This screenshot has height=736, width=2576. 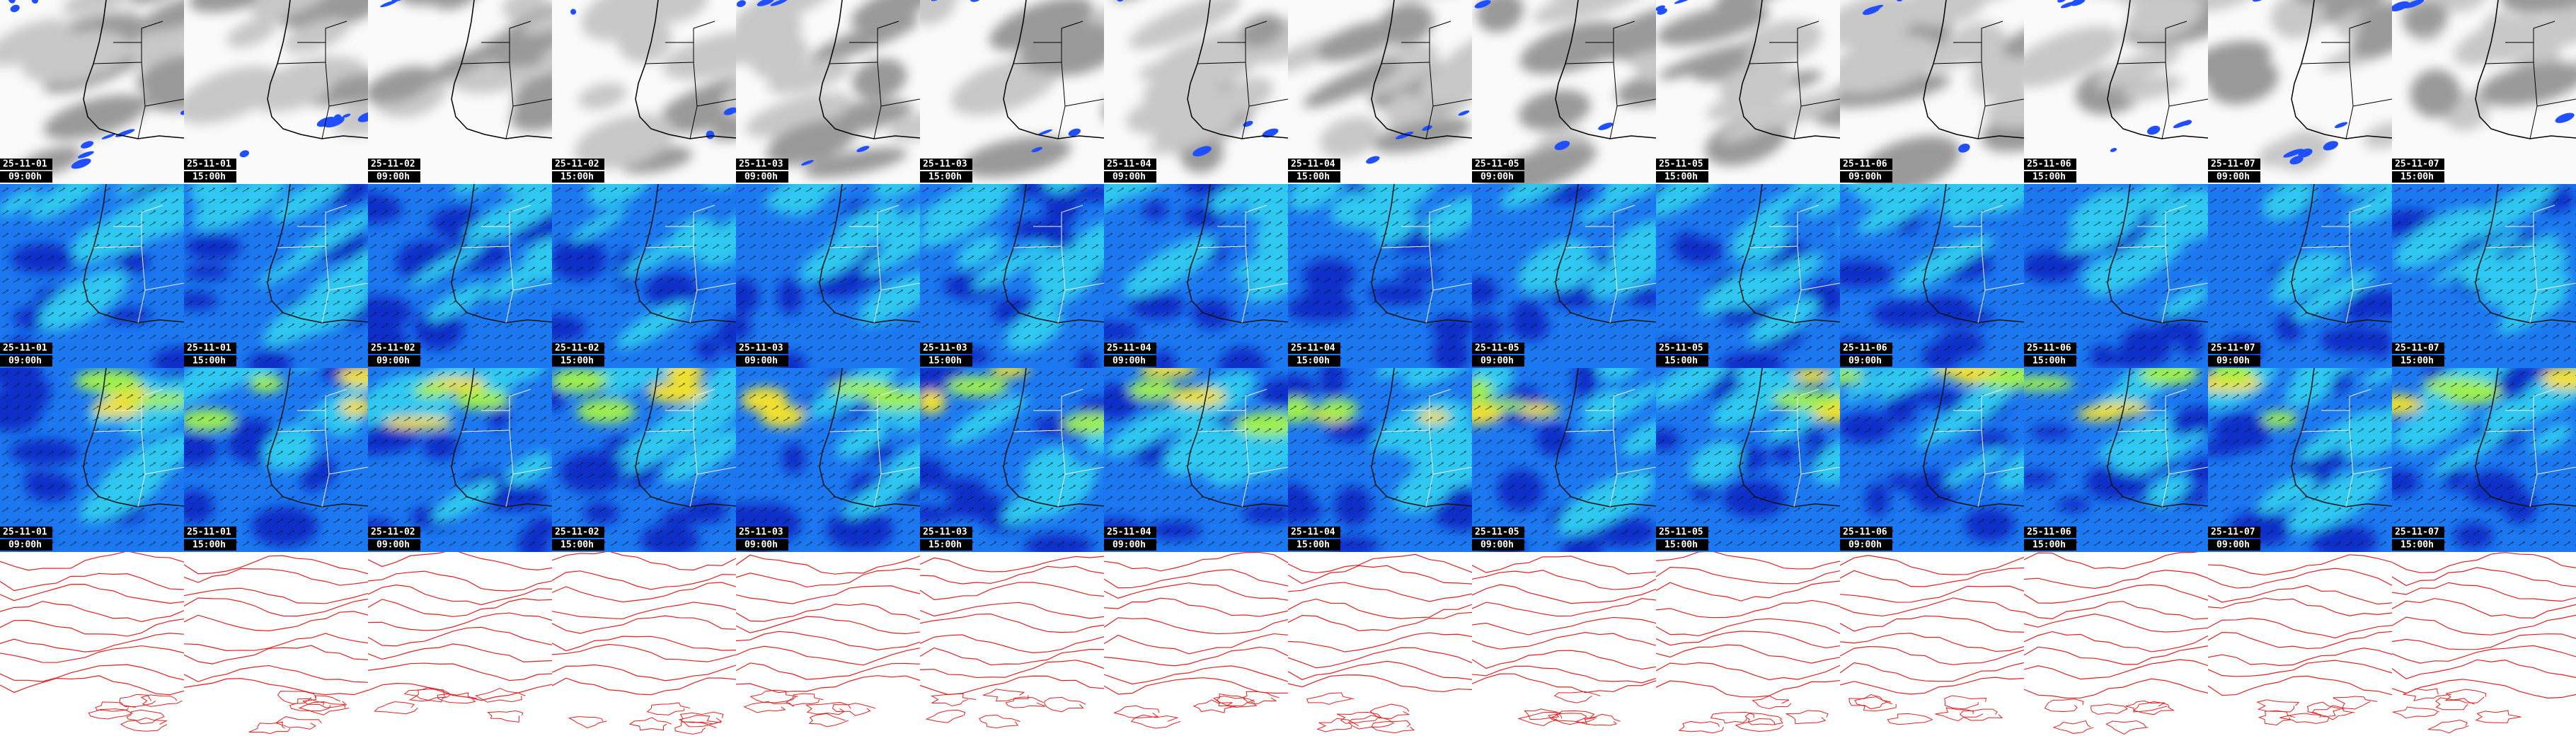 What do you see at coordinates (945, 165) in the screenshot?
I see `date-label: 25-11-03` at bounding box center [945, 165].